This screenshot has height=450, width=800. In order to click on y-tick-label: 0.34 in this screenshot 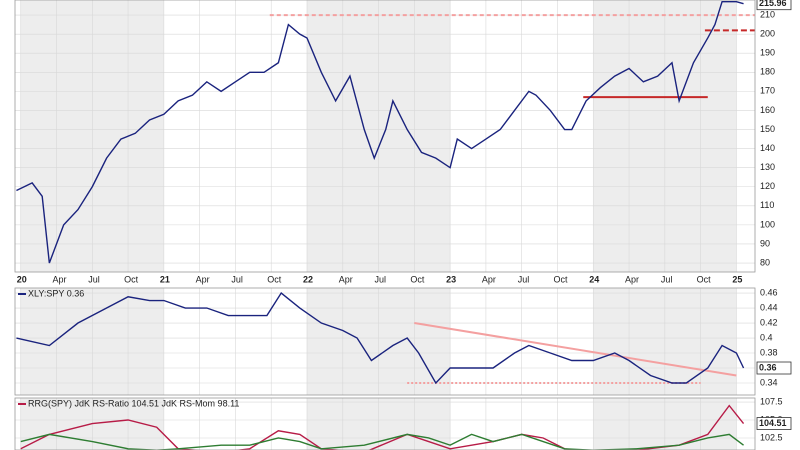, I will do `click(769, 382)`.